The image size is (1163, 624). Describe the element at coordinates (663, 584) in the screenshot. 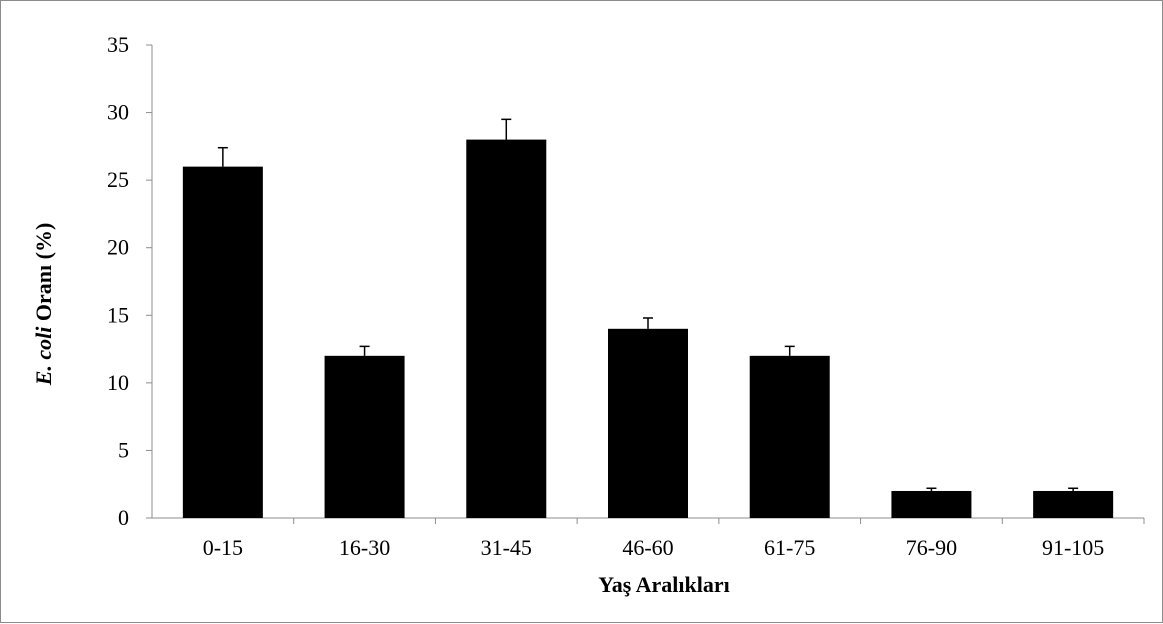

I see `x-axis-title: Yaş Aralıkları` at that location.